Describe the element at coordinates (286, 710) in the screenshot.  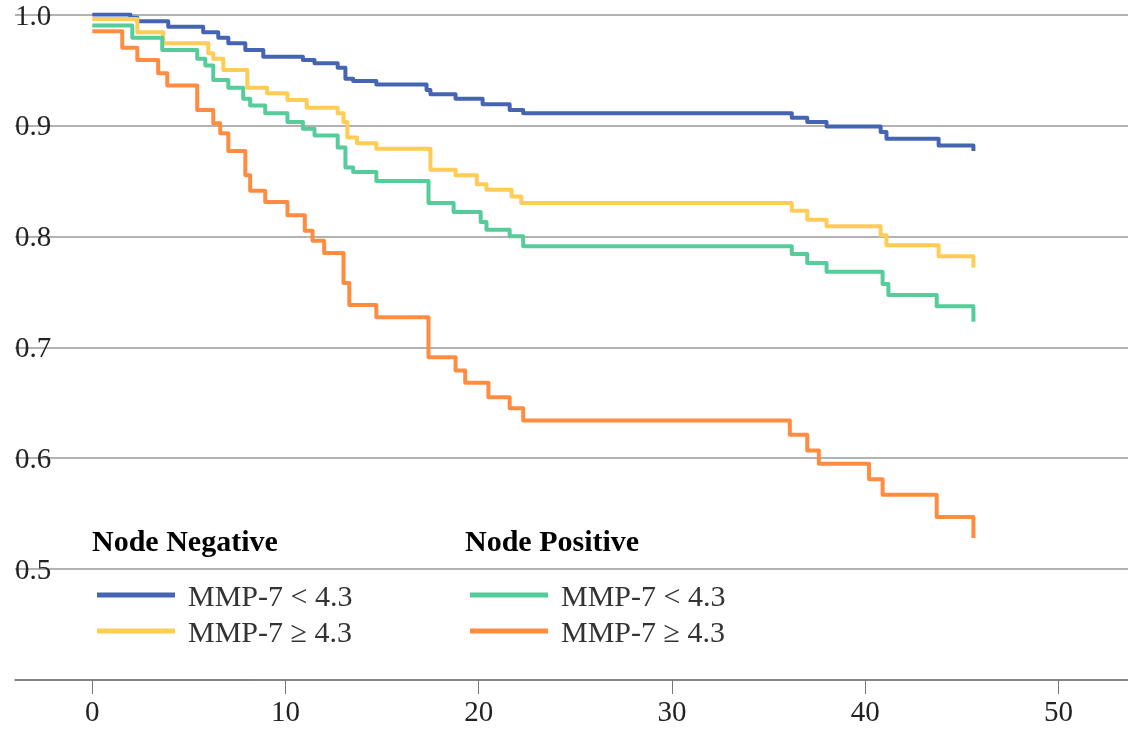
I see `x-tick-label: 10` at that location.